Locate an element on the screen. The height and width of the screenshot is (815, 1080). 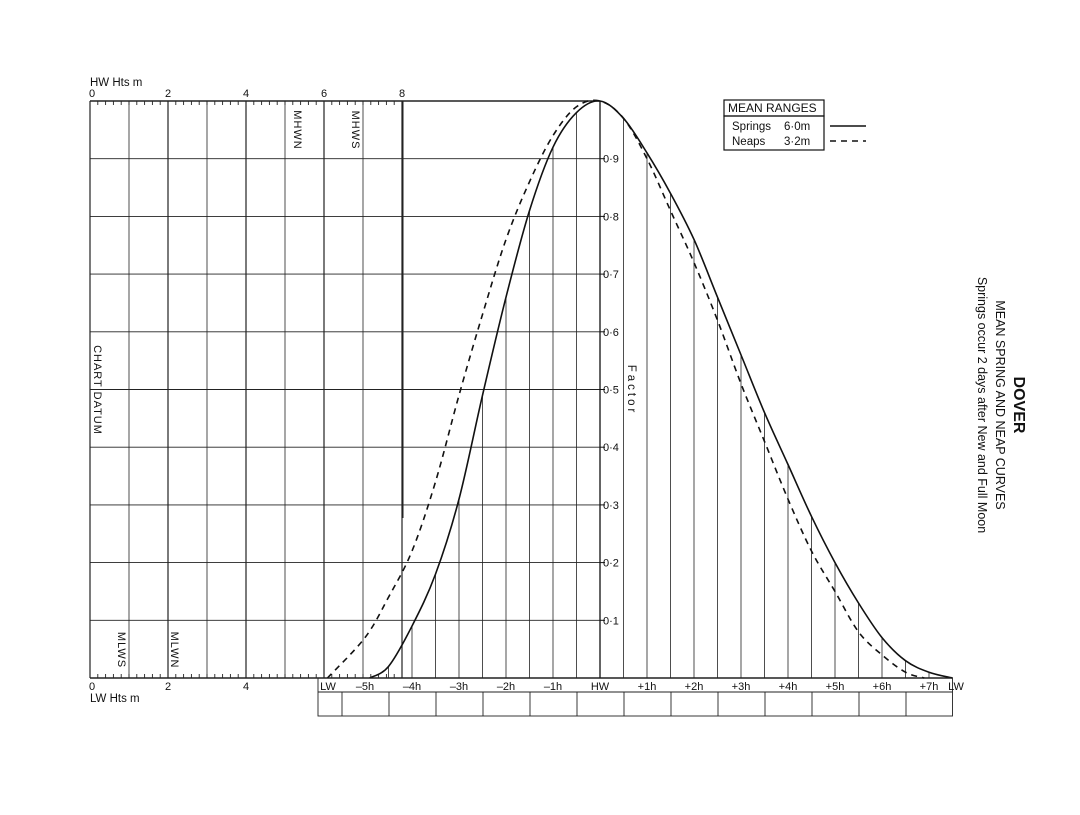
legend-entry-name: Springs is located at coordinates (751, 127).